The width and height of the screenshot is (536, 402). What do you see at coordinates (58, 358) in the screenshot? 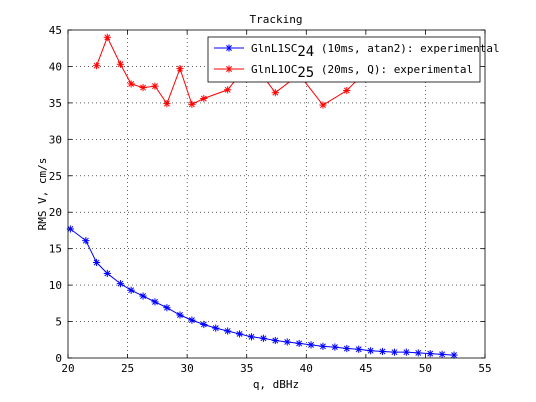
I see `y-tick-label: 0` at bounding box center [58, 358].